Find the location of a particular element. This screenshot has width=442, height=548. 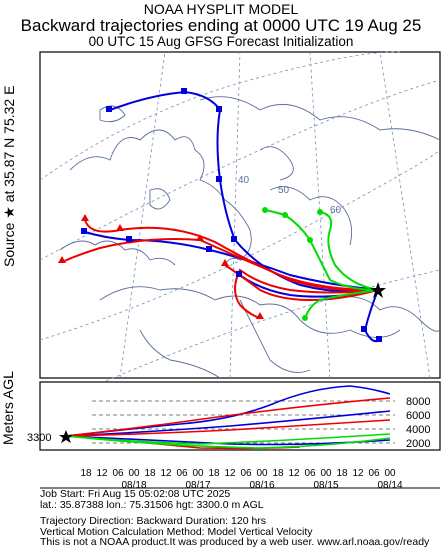

start-height-label: 3300 is located at coordinates (39, 438).